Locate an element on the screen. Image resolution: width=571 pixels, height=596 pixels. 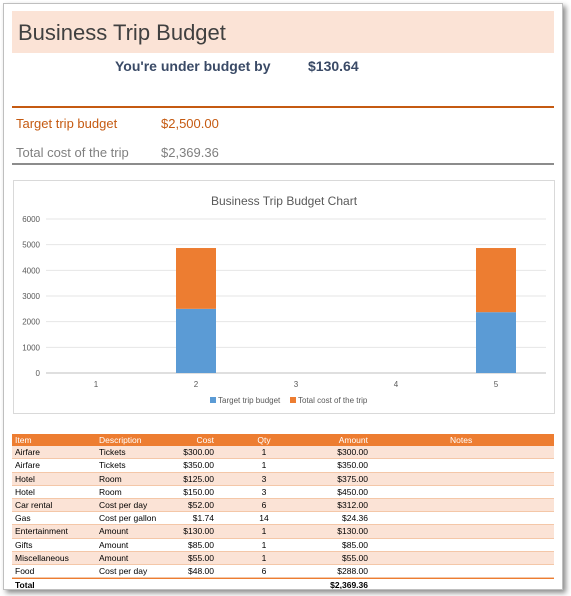
header-notes: Notes is located at coordinates (461, 440).